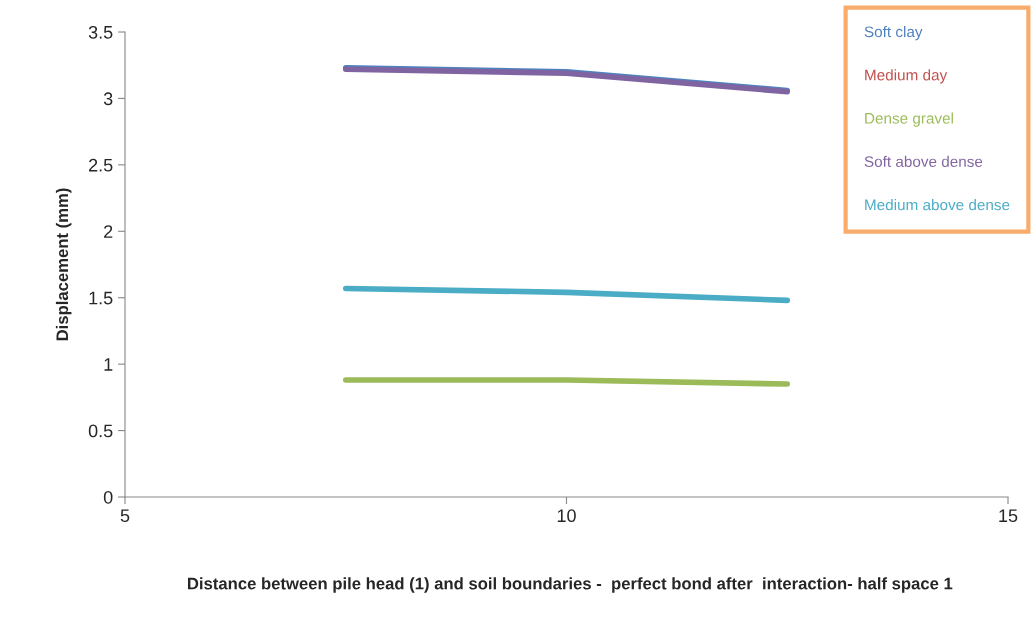  Describe the element at coordinates (566, 516) in the screenshot. I see `x-tick-label: 10` at that location.